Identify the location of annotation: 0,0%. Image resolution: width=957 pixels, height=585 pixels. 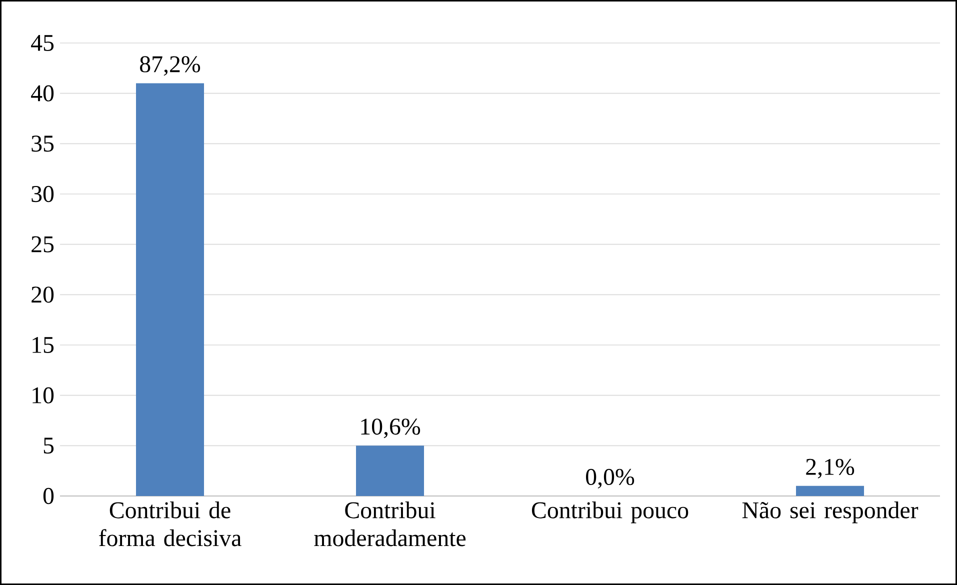
(610, 478).